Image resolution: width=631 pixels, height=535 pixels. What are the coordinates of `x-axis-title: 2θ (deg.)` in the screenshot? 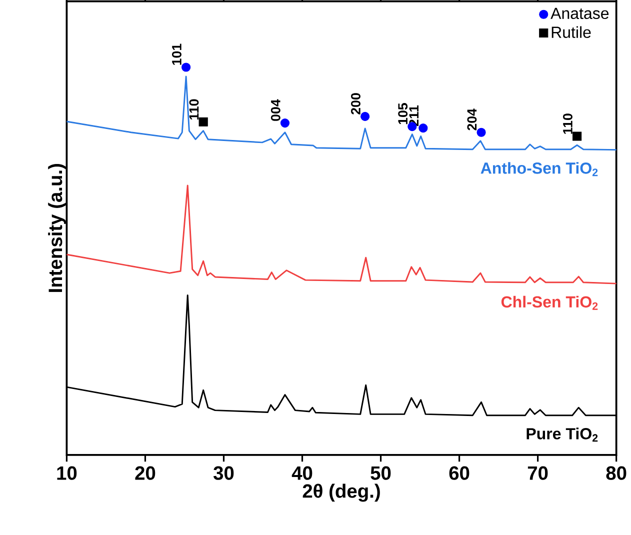 It's located at (341, 493).